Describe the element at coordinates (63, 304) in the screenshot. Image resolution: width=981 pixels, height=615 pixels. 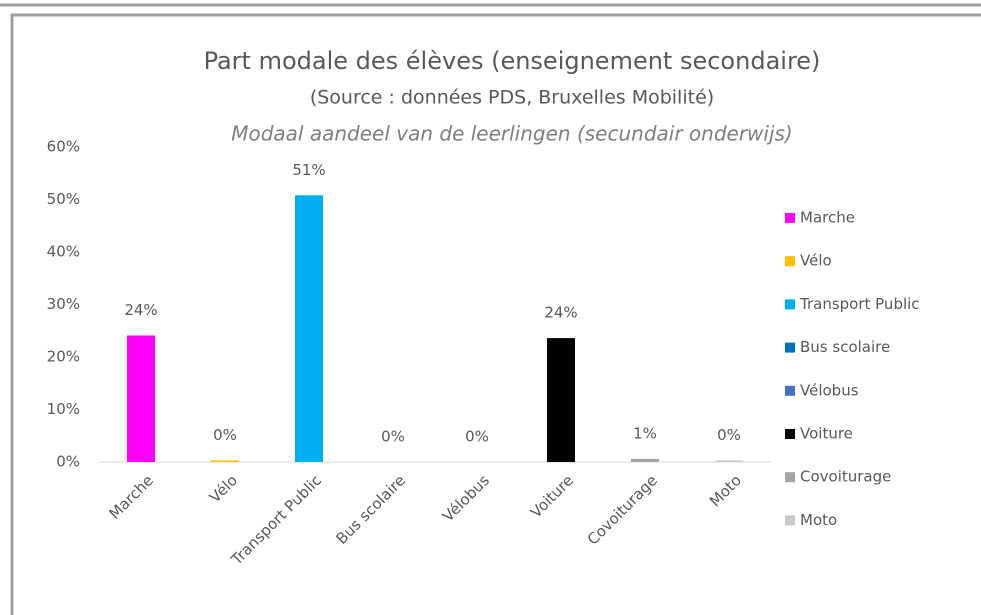
I see `y-tick-label: 30%` at that location.